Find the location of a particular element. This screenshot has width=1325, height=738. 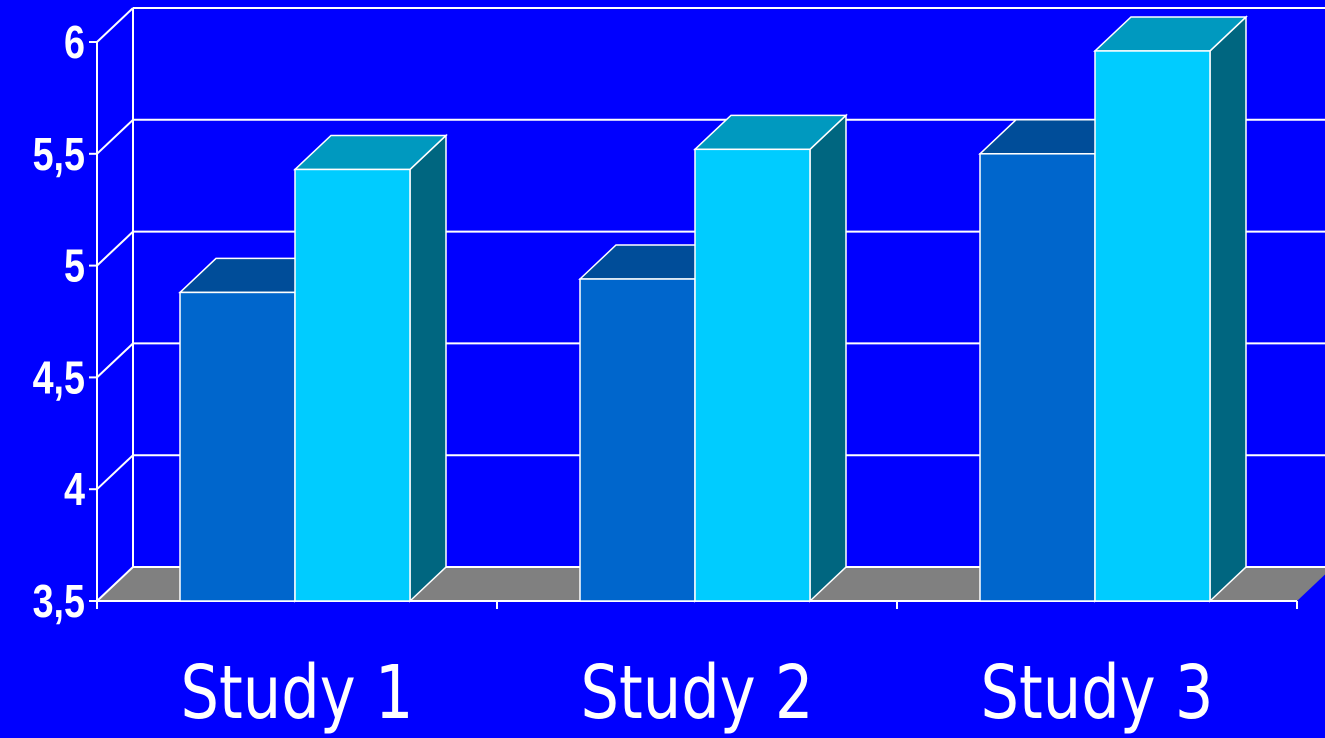

y-tick-label: 6 is located at coordinates (74, 41).